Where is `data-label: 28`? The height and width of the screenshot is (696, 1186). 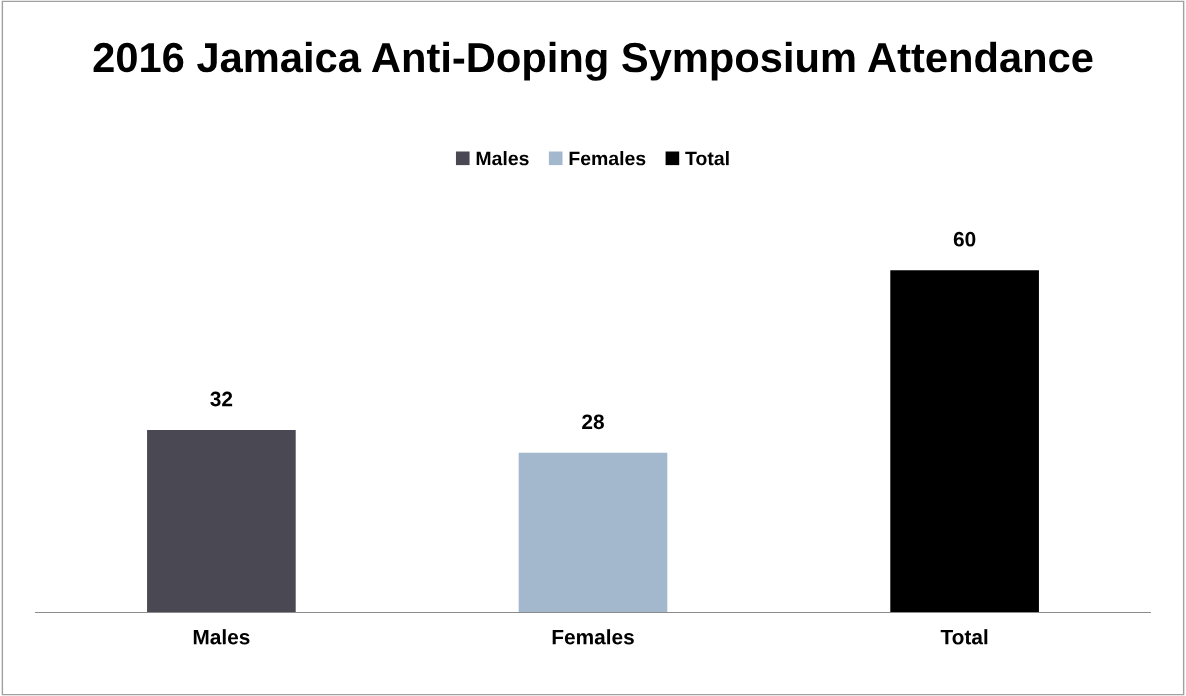 data-label: 28 is located at coordinates (593, 422).